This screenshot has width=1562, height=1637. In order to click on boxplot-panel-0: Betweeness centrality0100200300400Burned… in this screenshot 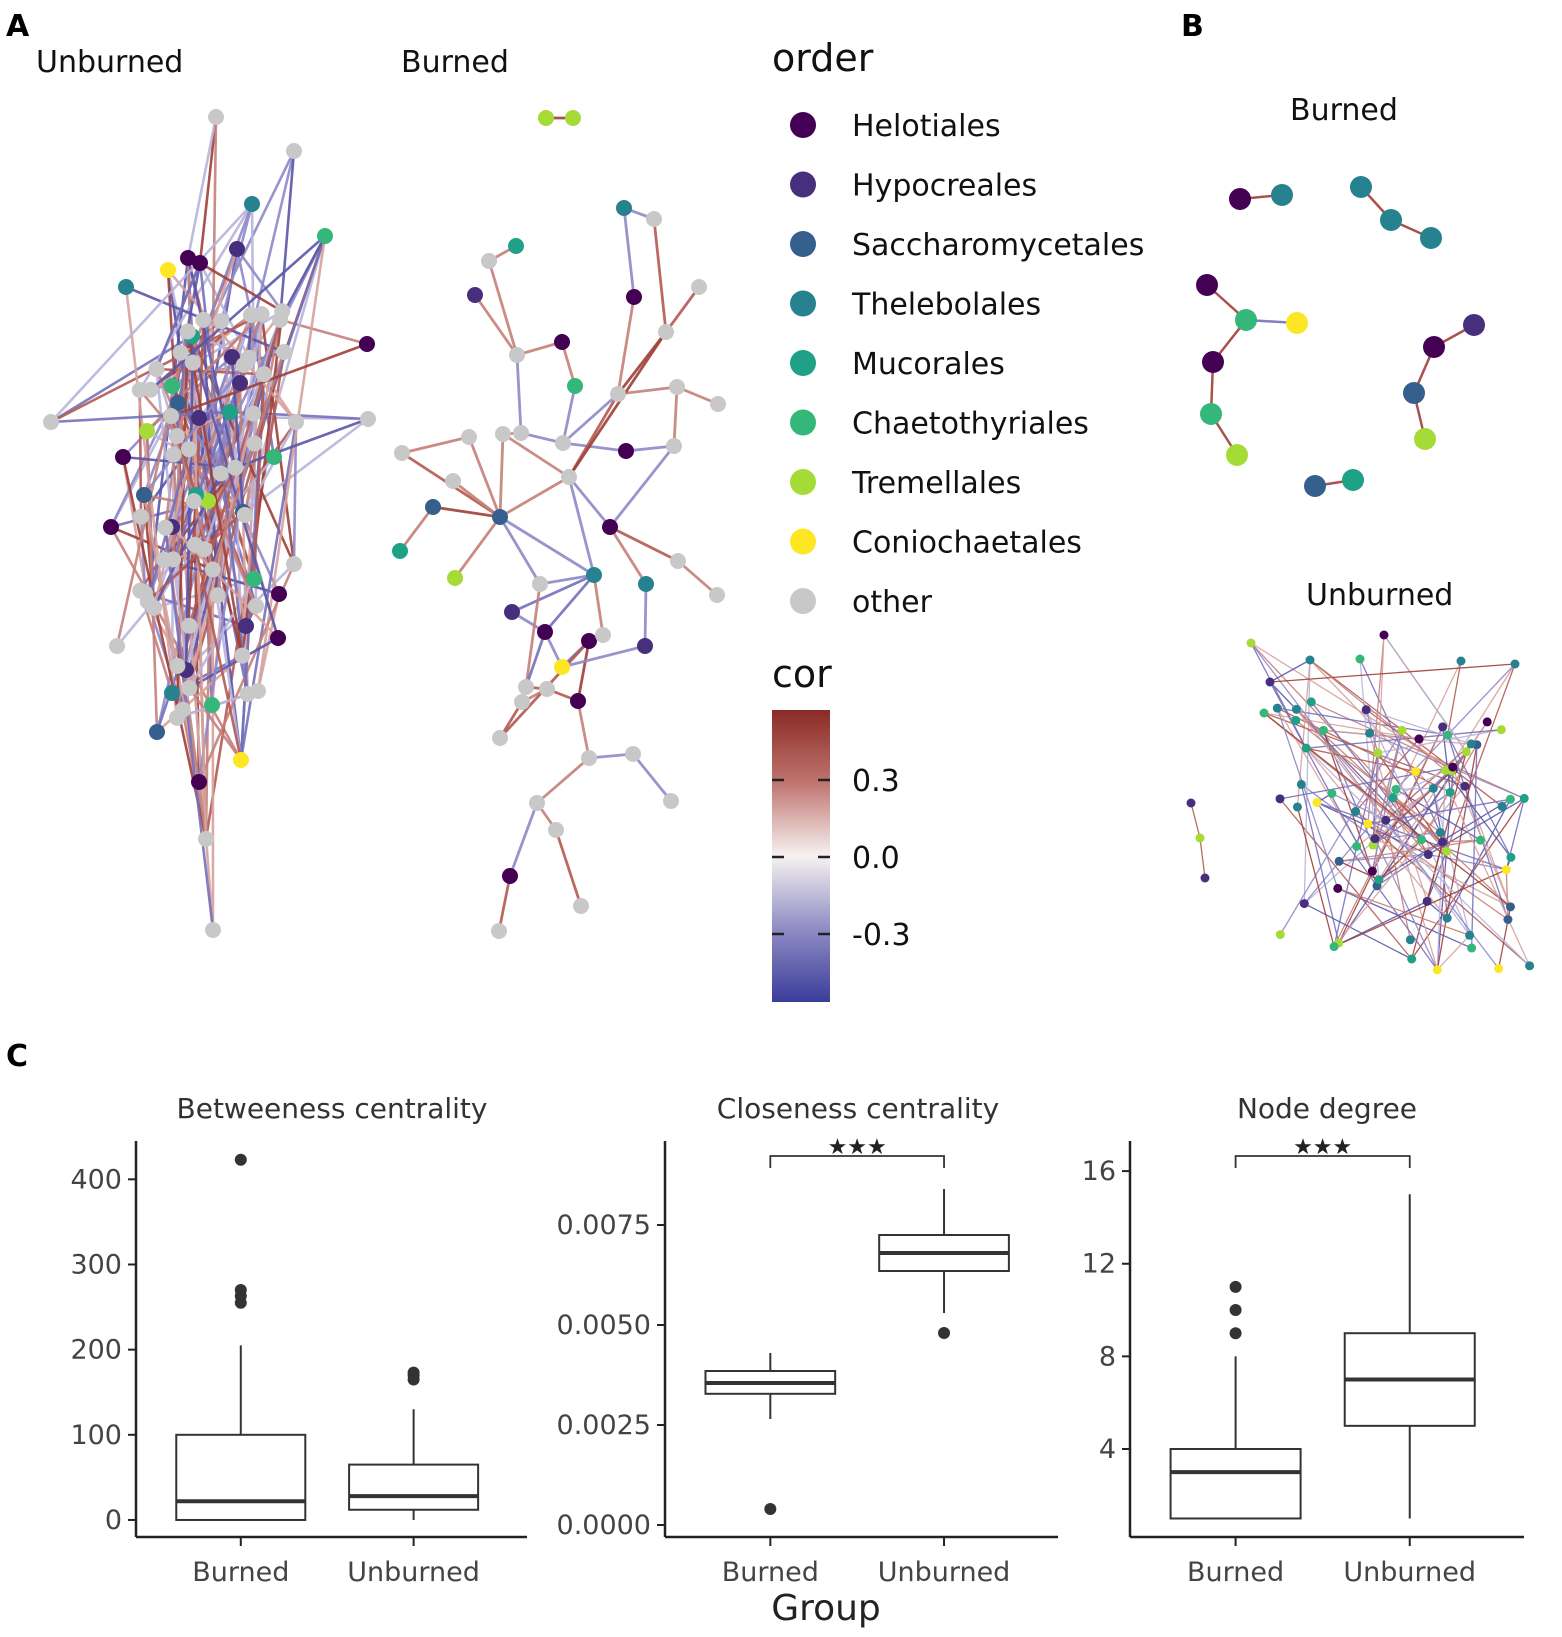, I will do `click(298, 1340)`.